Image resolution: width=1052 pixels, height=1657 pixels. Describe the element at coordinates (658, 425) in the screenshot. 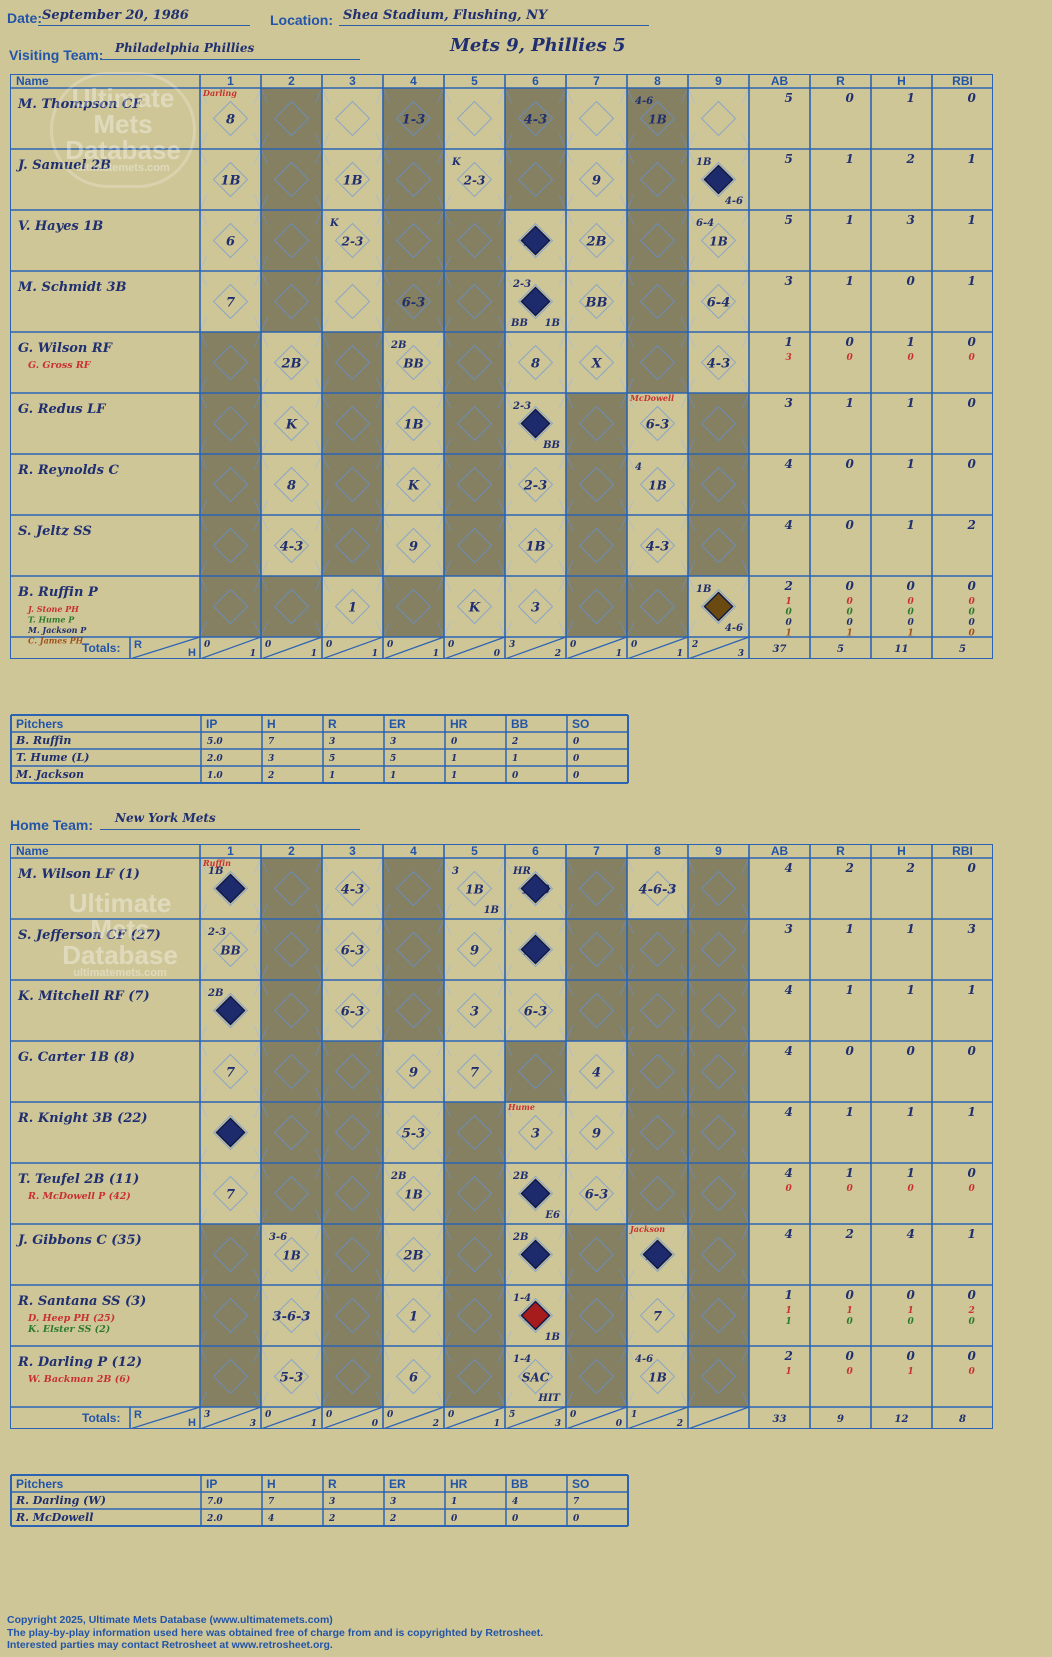

I see `play-notation: 6-3` at that location.